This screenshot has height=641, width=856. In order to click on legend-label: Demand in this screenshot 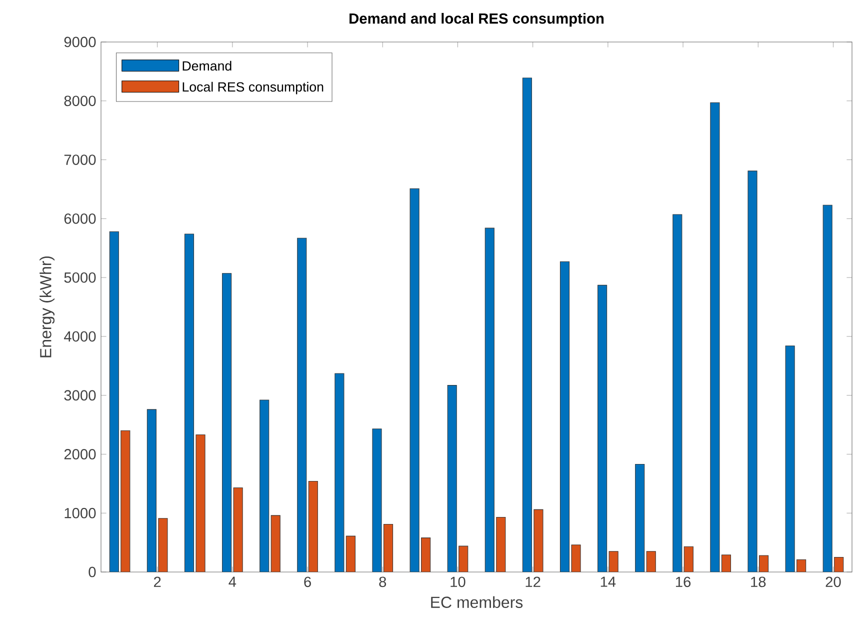, I will do `click(207, 65)`.